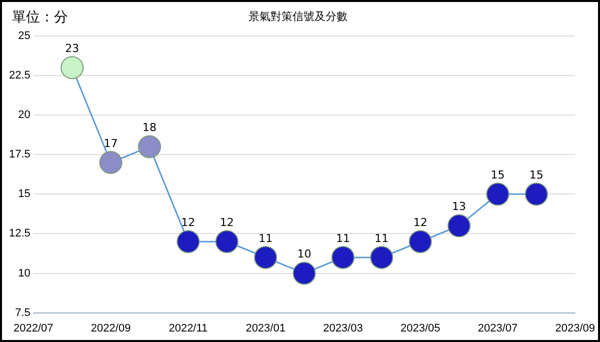 This screenshot has width=600, height=342. I want to click on x-tick-label: 2023/03, so click(343, 328).